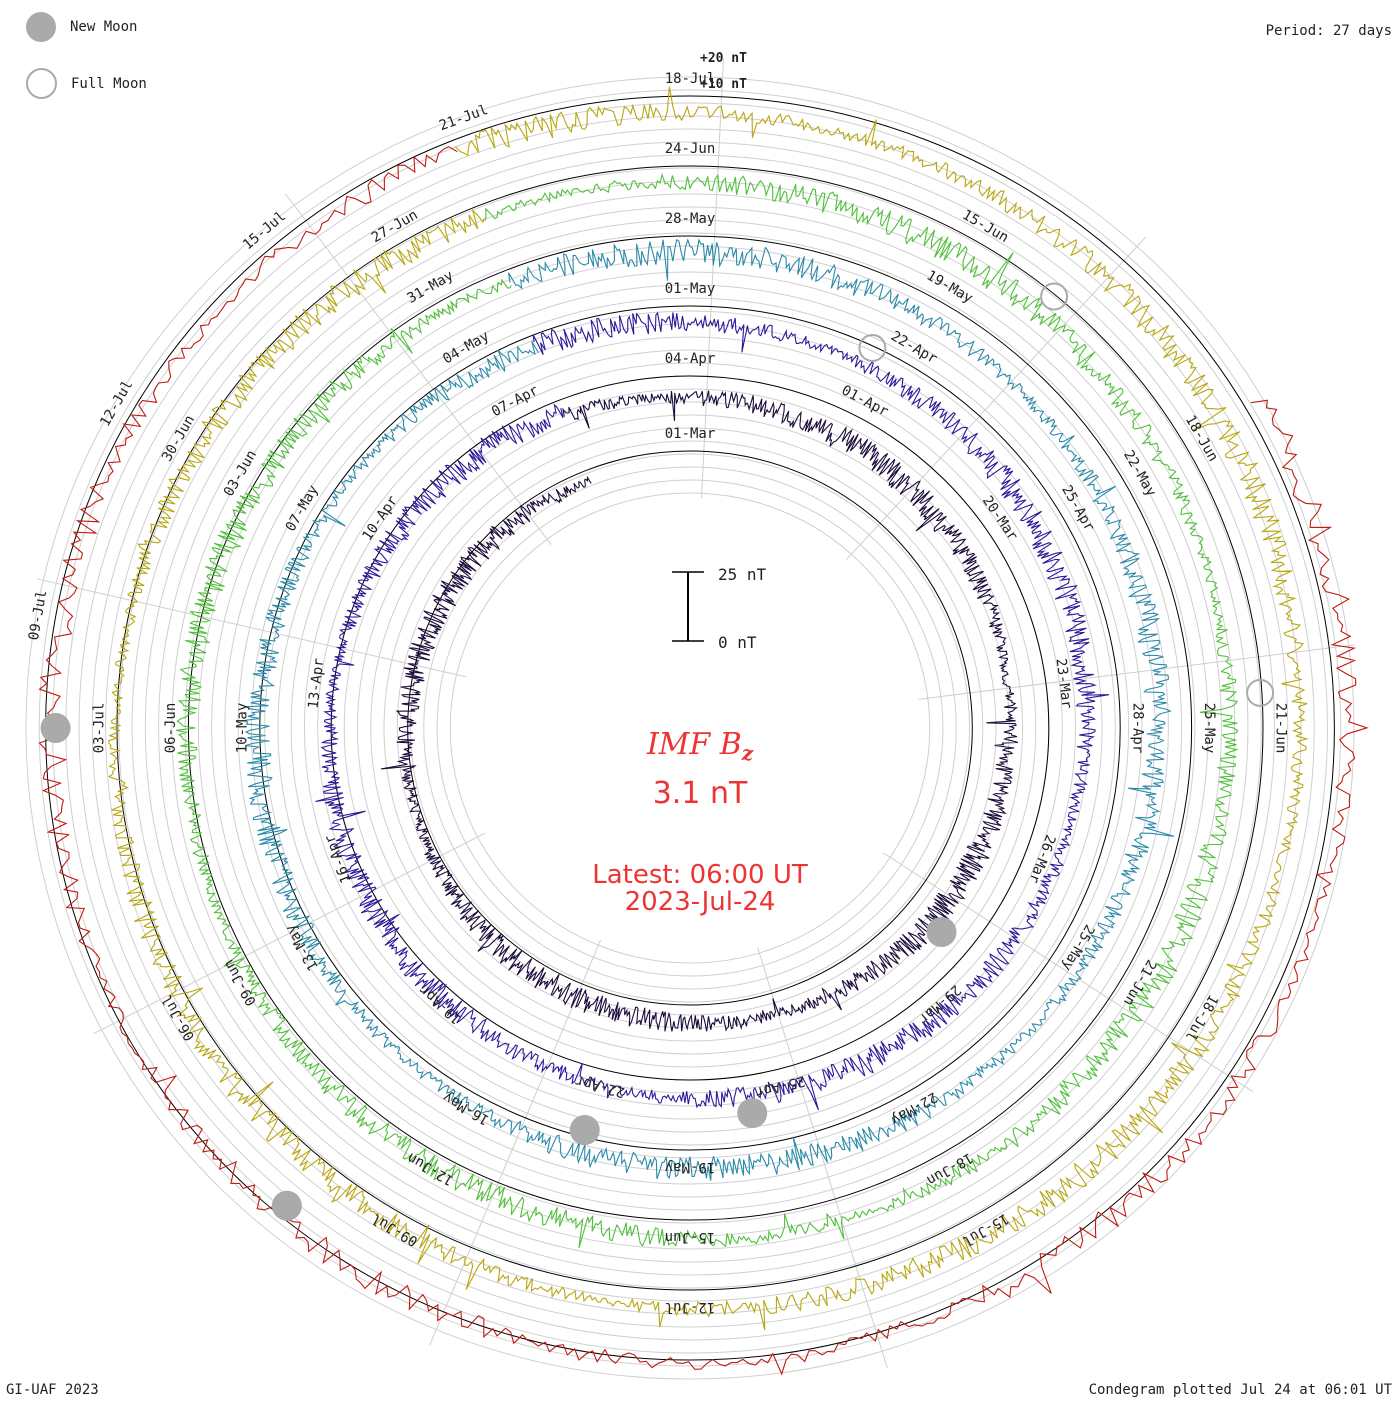  What do you see at coordinates (242, 728) in the screenshot?
I see `date-label: 10-May` at bounding box center [242, 728].